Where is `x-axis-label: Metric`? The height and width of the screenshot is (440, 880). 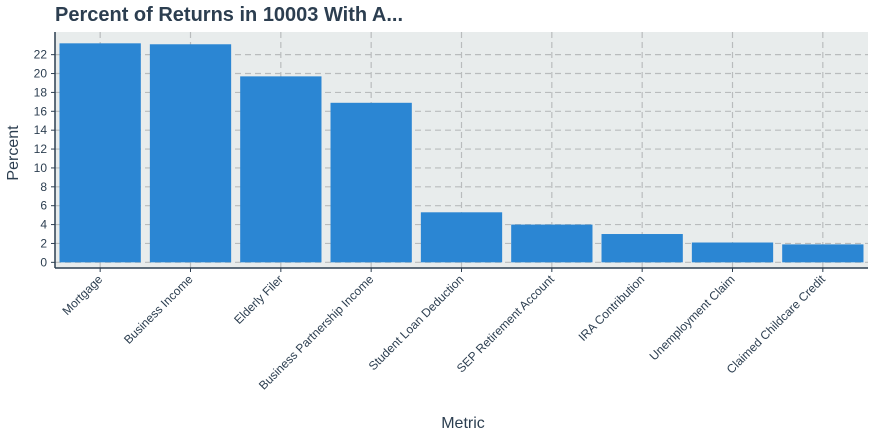 x-axis-label: Metric is located at coordinates (463, 423).